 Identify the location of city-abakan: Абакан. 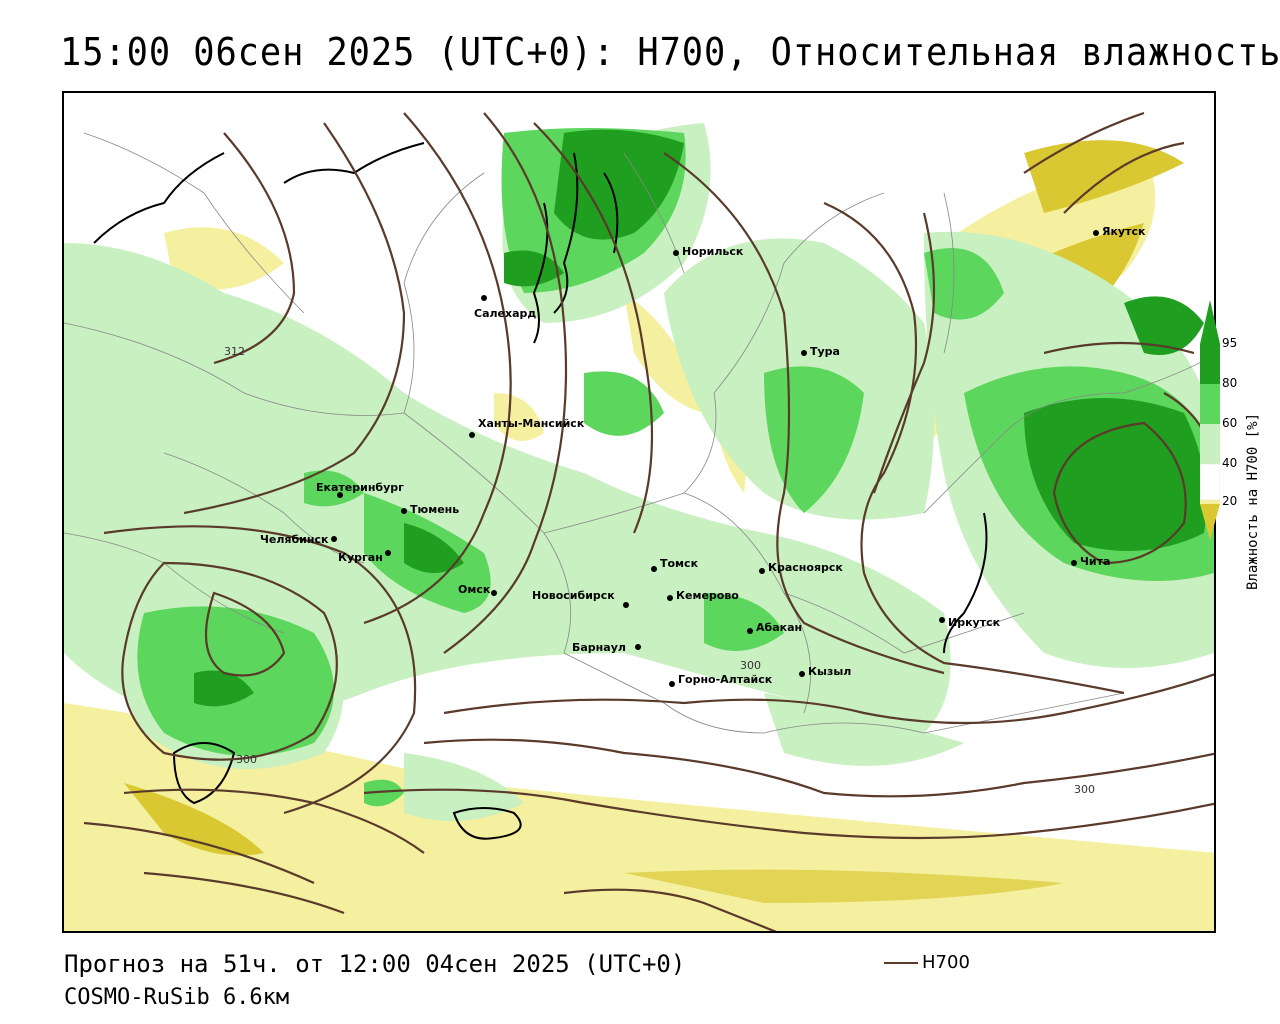
(774, 627).